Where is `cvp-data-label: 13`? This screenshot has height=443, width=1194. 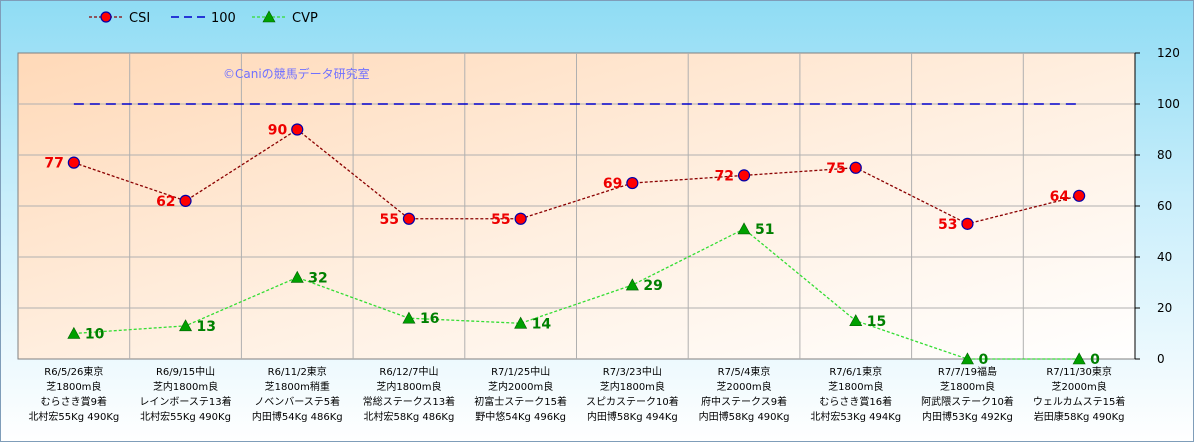 cvp-data-label: 13 is located at coordinates (206, 327).